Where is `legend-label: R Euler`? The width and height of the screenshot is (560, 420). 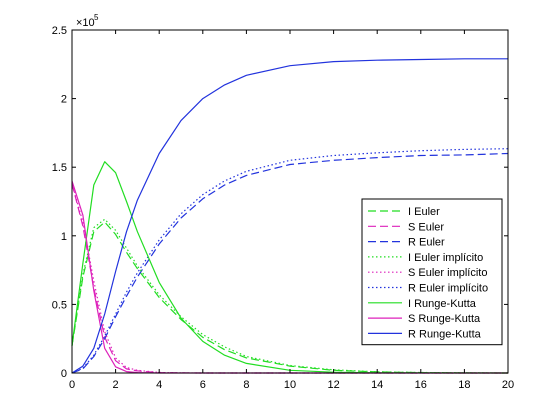 legend-label: R Euler is located at coordinates (426, 243).